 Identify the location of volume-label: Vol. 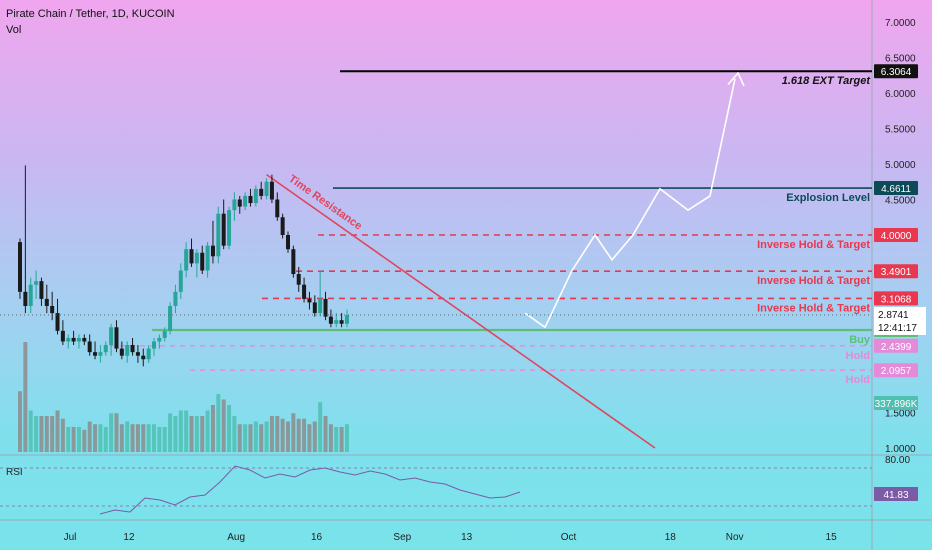
(14, 30).